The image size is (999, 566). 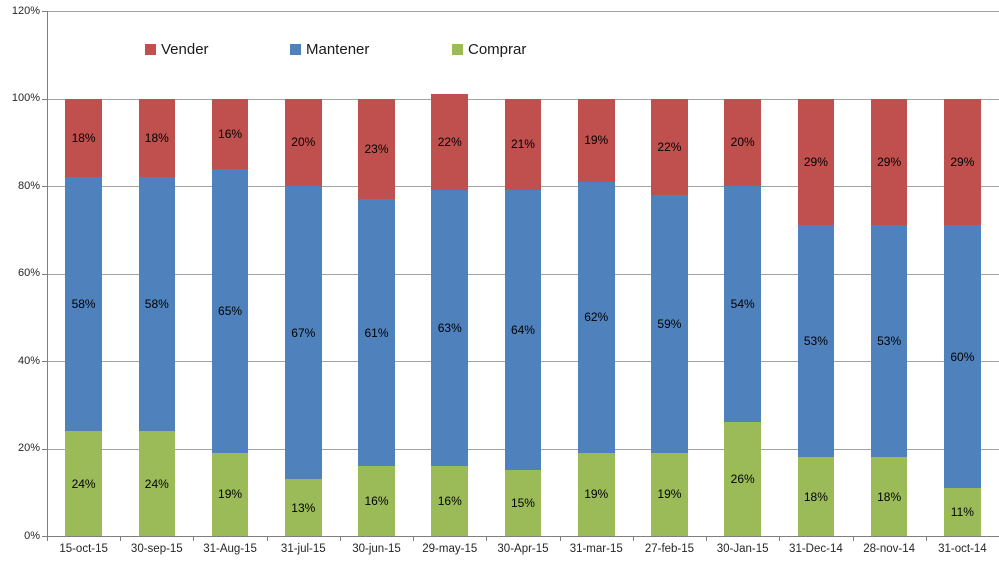 I want to click on legend-swatch-mantener, so click(x=295, y=49).